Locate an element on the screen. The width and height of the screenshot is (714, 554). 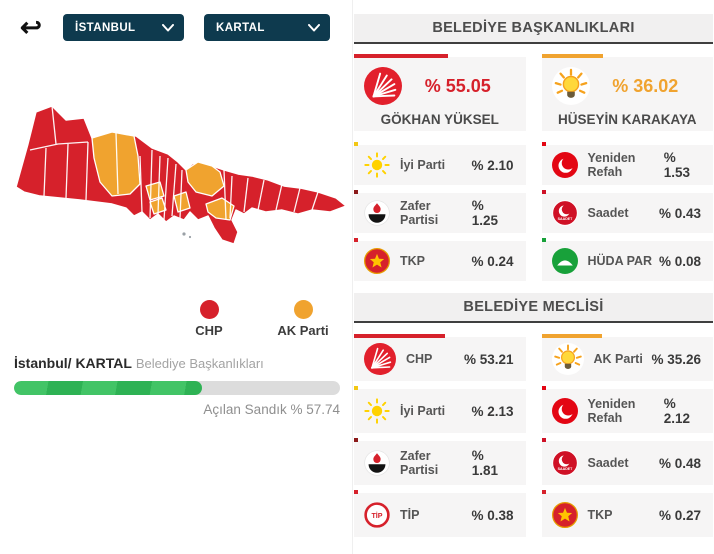
party-percentage: % 0.08 is located at coordinates (679, 261).